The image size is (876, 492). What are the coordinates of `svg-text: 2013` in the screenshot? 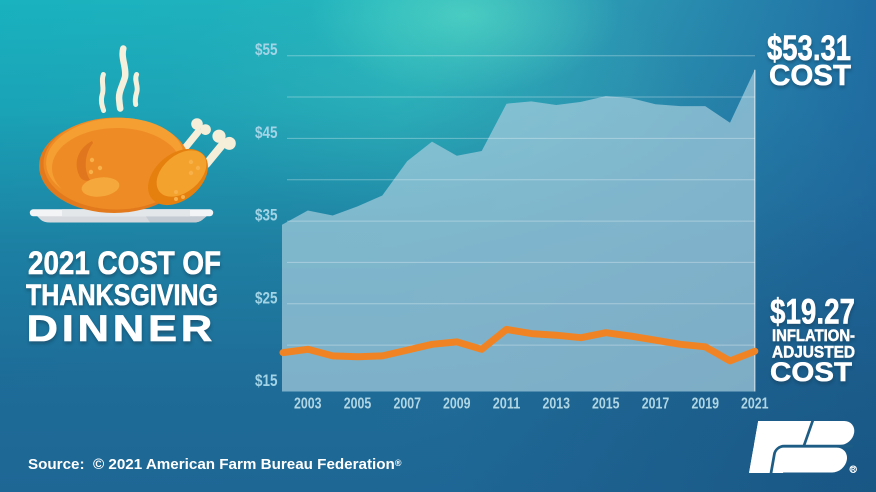 It's located at (556, 404).